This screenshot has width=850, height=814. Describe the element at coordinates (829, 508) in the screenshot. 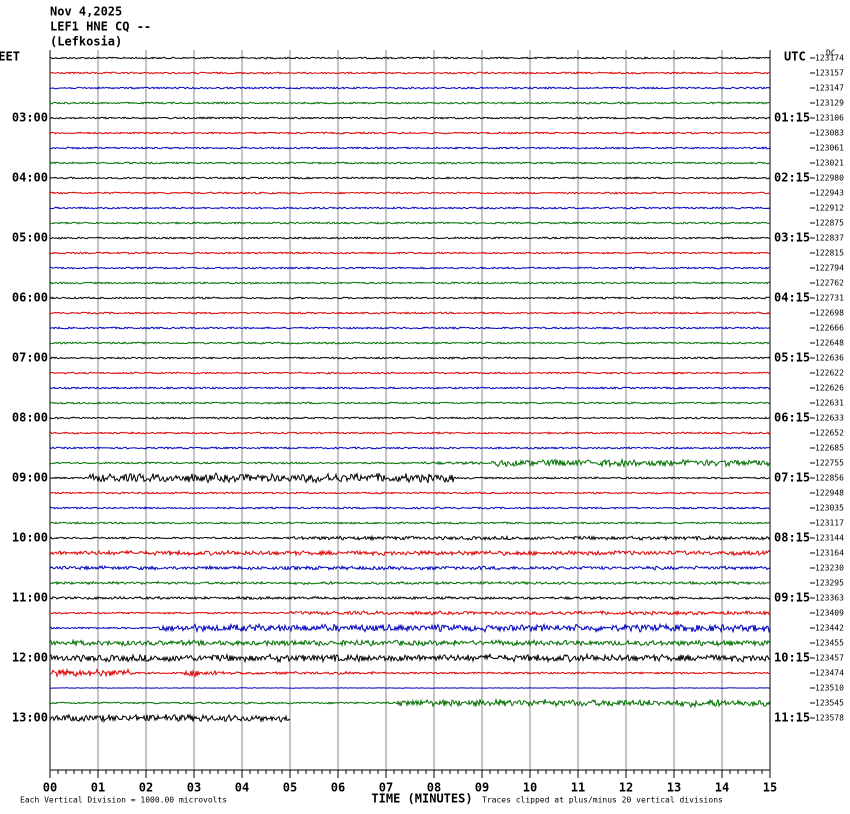

I see `level-label: 123035` at that location.